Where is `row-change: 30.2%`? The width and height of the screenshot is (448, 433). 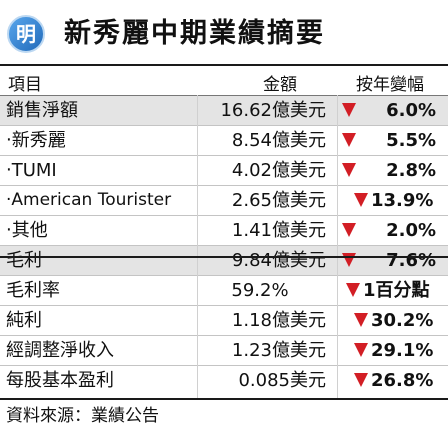 row-change: 30.2% is located at coordinates (392, 320).